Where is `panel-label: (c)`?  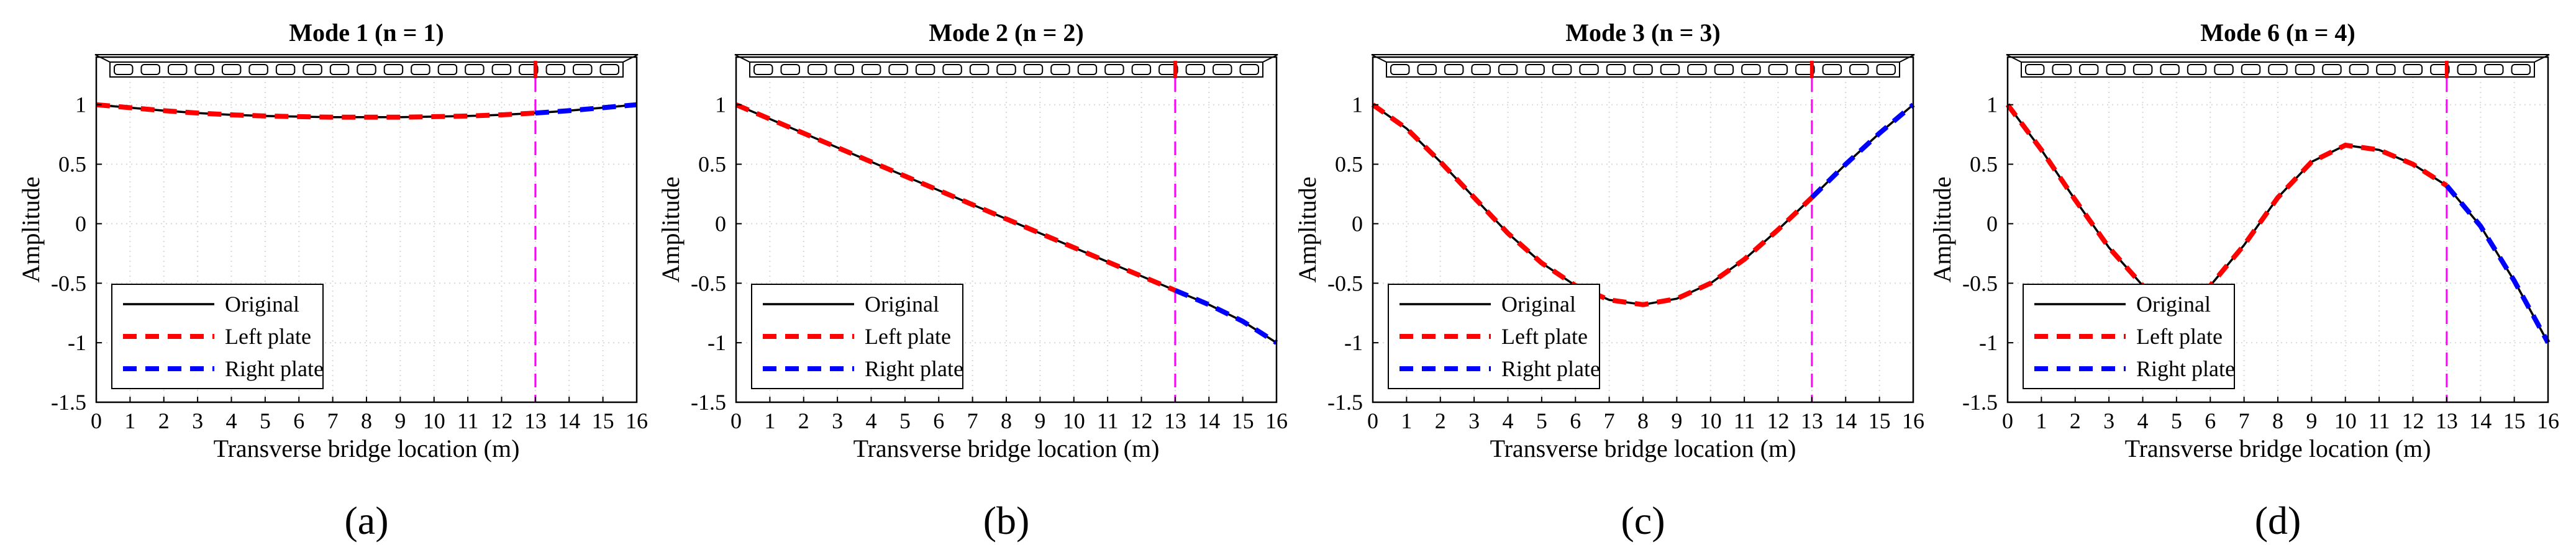
panel-label: (c) is located at coordinates (1643, 520).